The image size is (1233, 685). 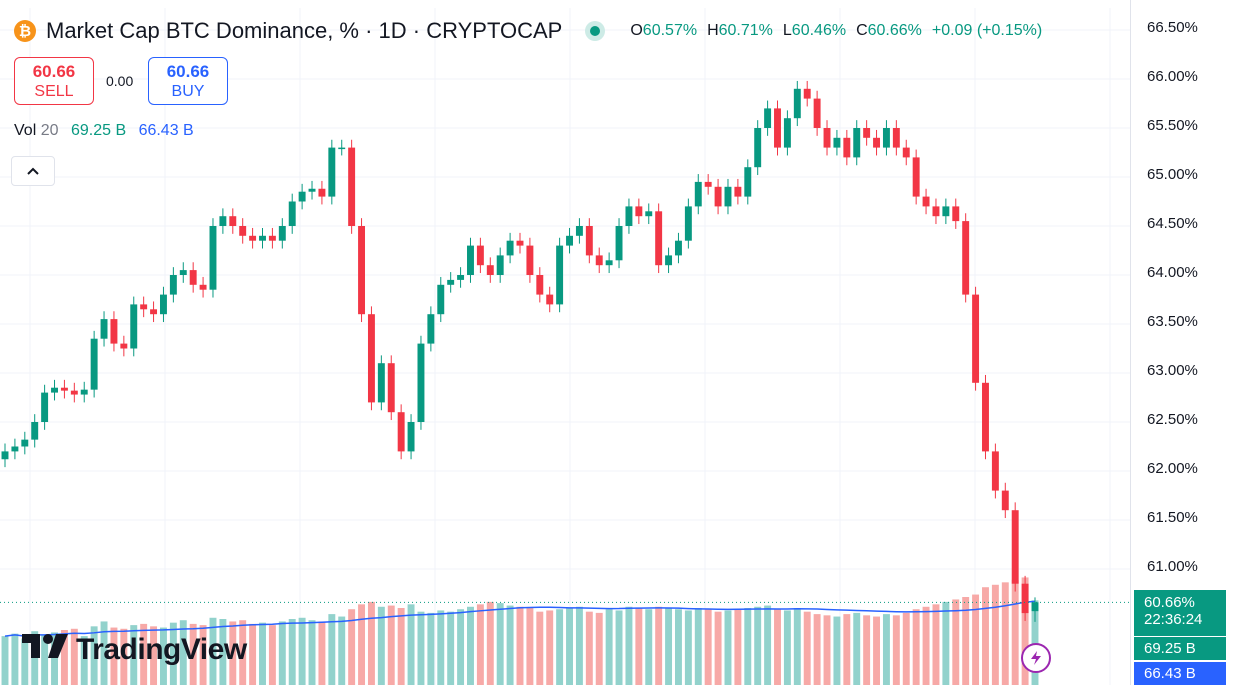 What do you see at coordinates (664, 30) in the screenshot?
I see `ohlc-open: O60.57%` at bounding box center [664, 30].